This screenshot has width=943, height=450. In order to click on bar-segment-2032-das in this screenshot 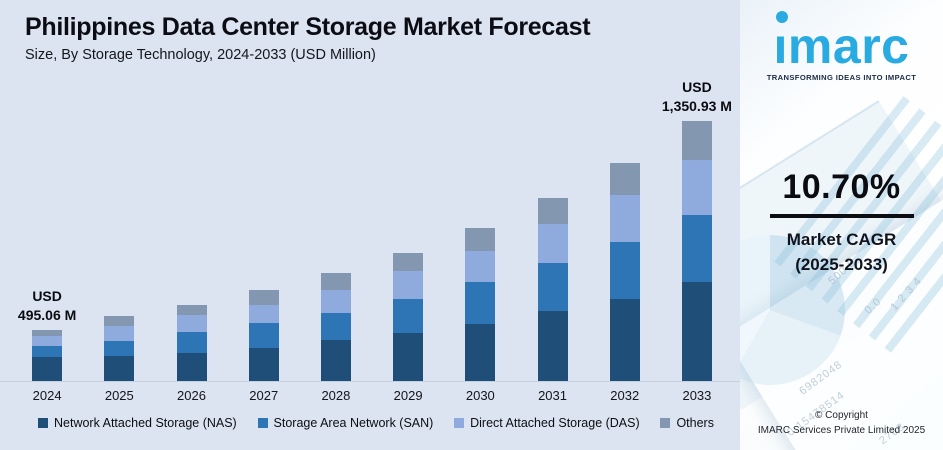, I will do `click(624, 218)`.